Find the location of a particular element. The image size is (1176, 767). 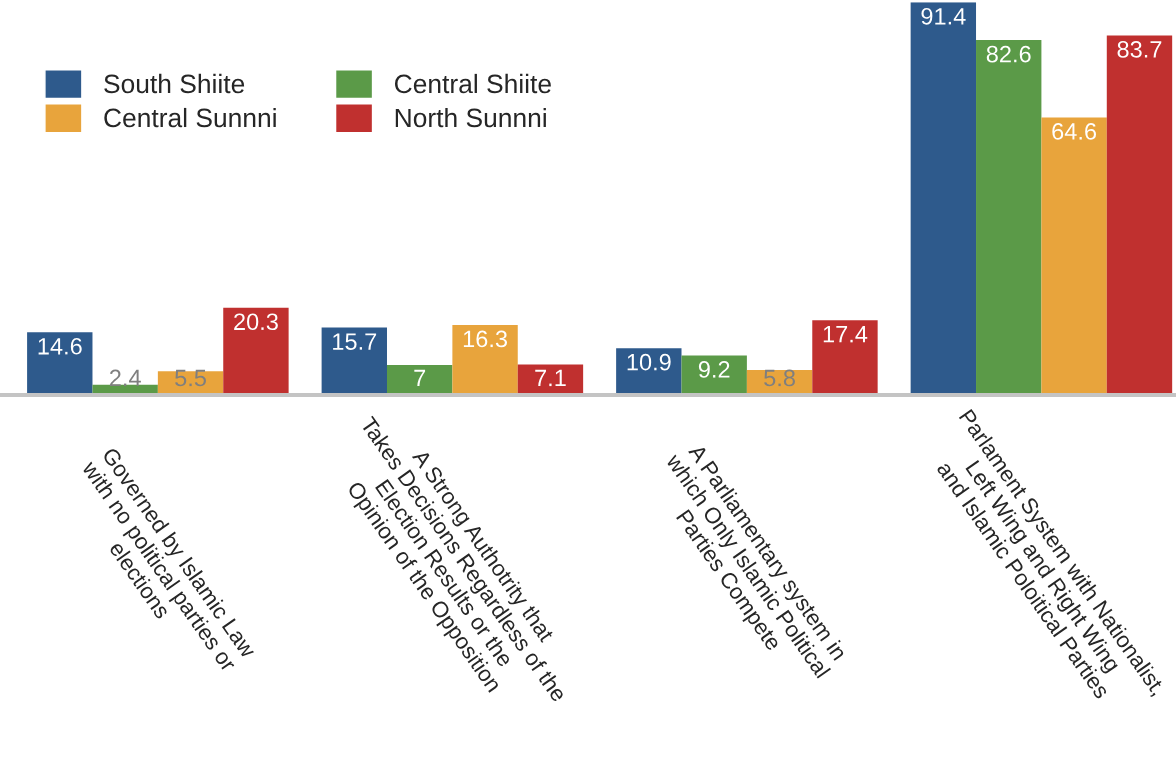

data-label: 82.6 is located at coordinates (1008, 54).